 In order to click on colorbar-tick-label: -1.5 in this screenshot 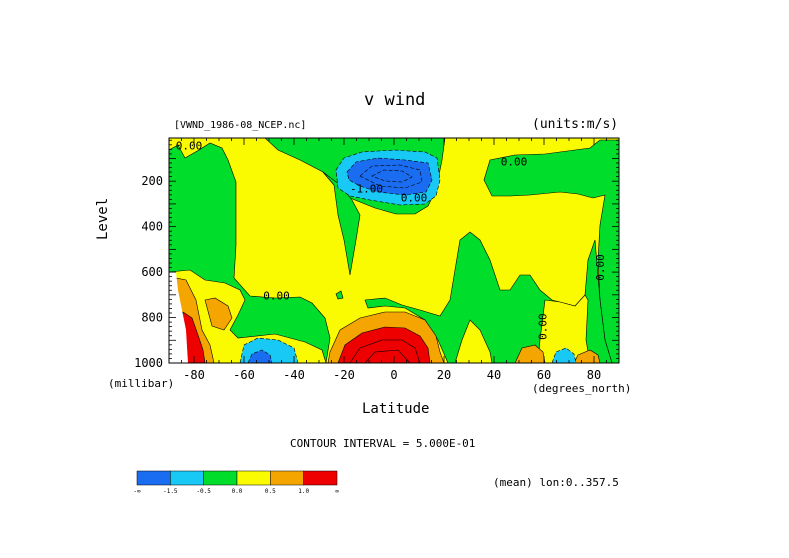, I will do `click(170, 491)`.